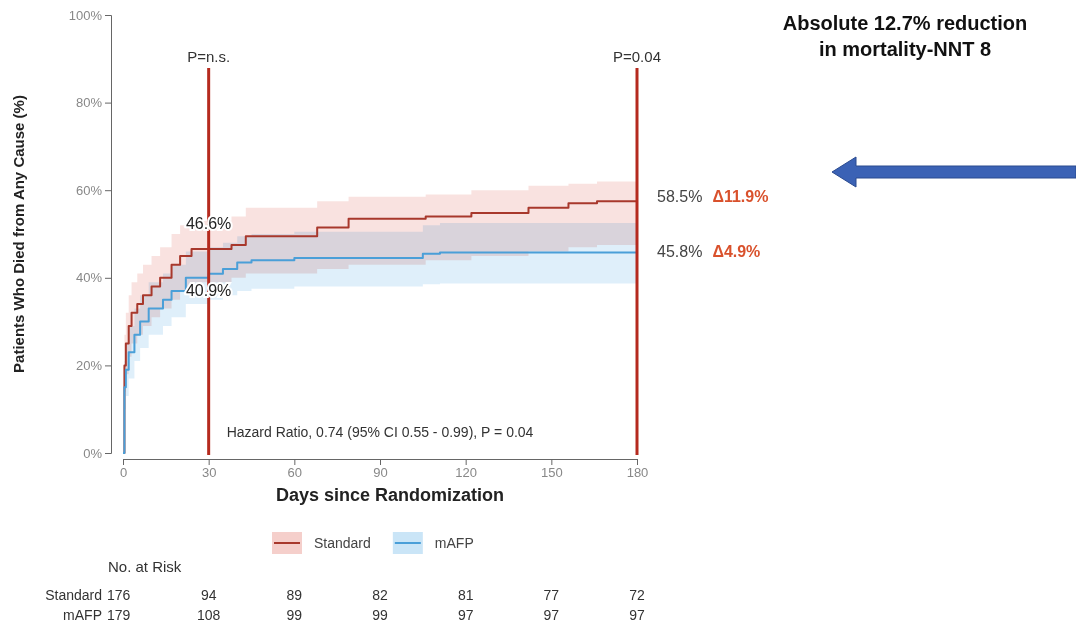 The height and width of the screenshot is (630, 1076). Describe the element at coordinates (85, 15) in the screenshot. I see `y-tick-label: 100%` at that location.